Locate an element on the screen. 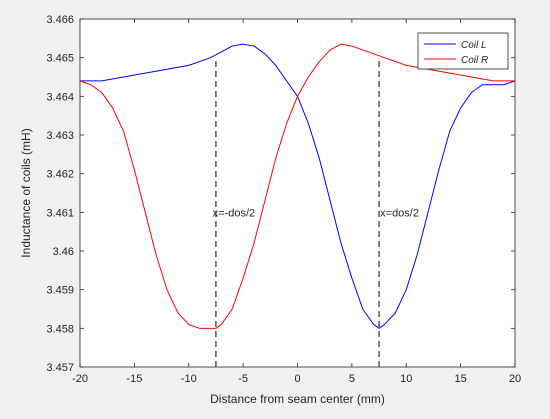  x-tick-label: -5 is located at coordinates (243, 379).